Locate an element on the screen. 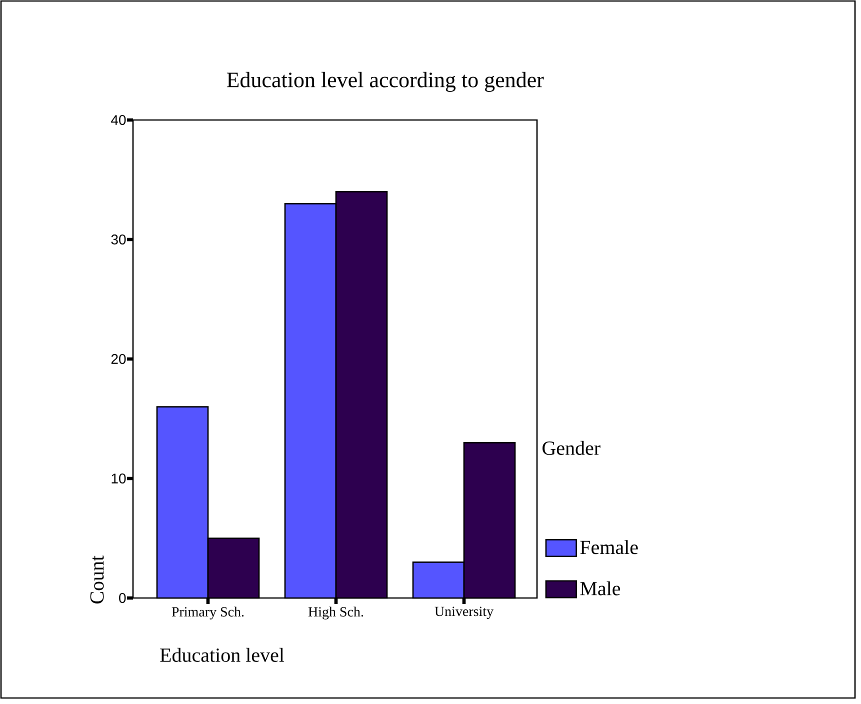 The height and width of the screenshot is (704, 861). x-tick-label: University is located at coordinates (464, 612).